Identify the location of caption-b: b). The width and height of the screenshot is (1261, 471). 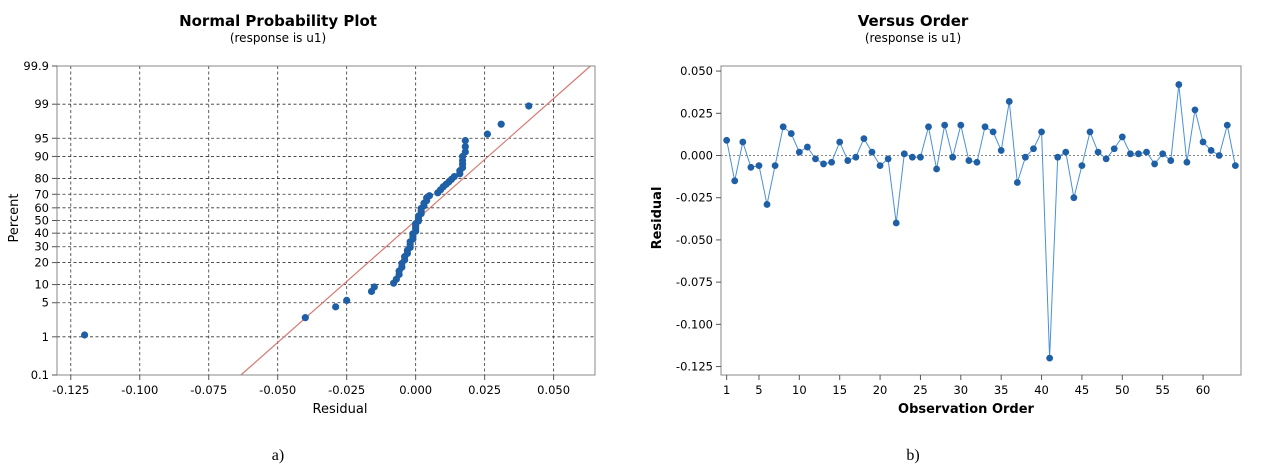
(912, 455).